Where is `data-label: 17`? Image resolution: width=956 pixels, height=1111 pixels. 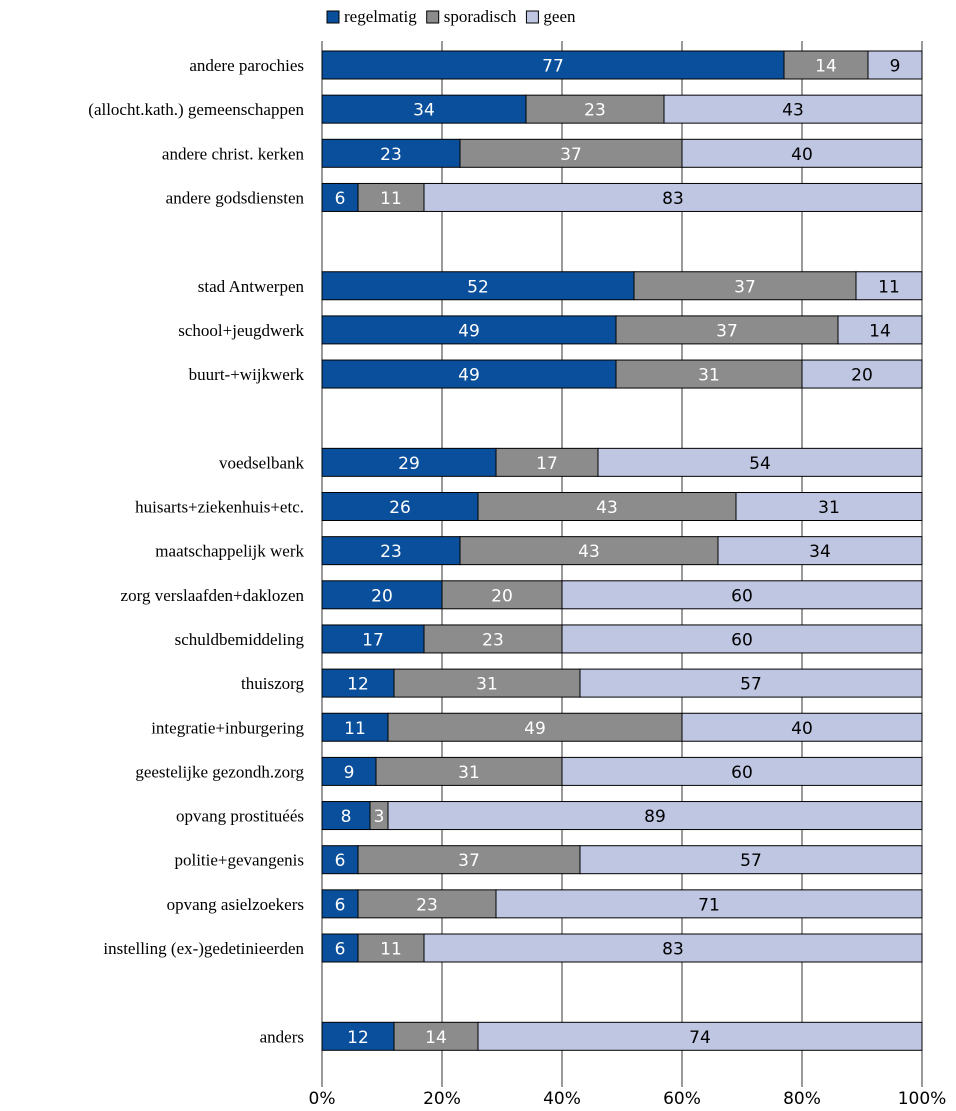
data-label: 17 is located at coordinates (373, 640).